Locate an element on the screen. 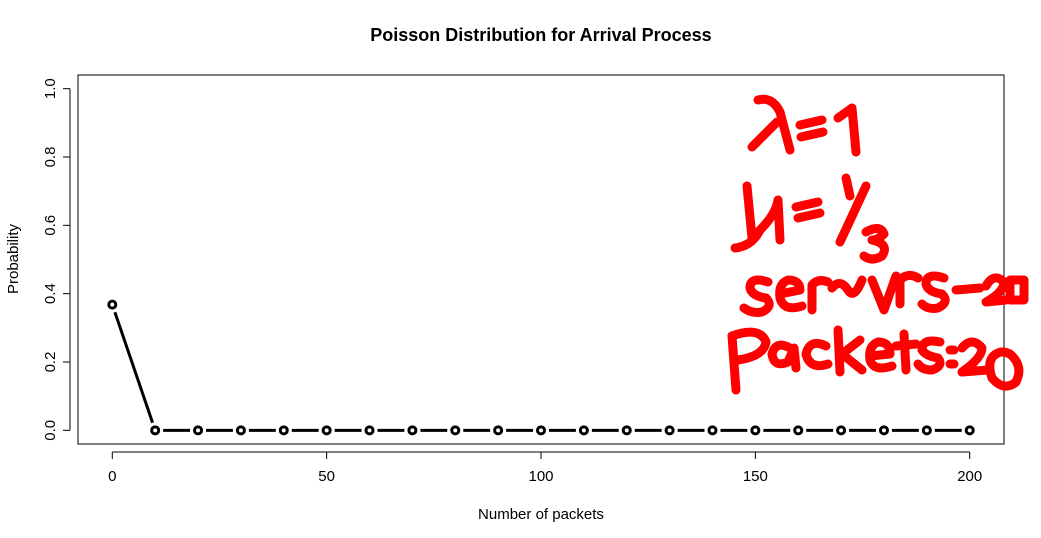 The image size is (1041, 538). x-tick-label: 50 is located at coordinates (326, 476).